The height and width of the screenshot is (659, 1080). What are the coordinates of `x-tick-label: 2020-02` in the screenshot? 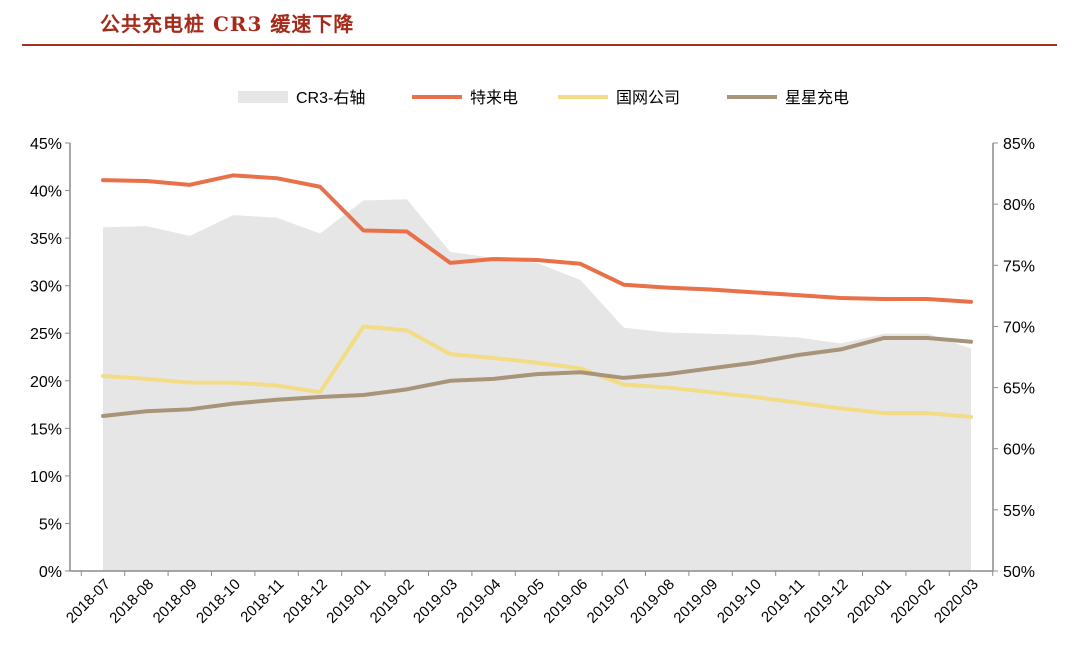 It's located at (912, 601).